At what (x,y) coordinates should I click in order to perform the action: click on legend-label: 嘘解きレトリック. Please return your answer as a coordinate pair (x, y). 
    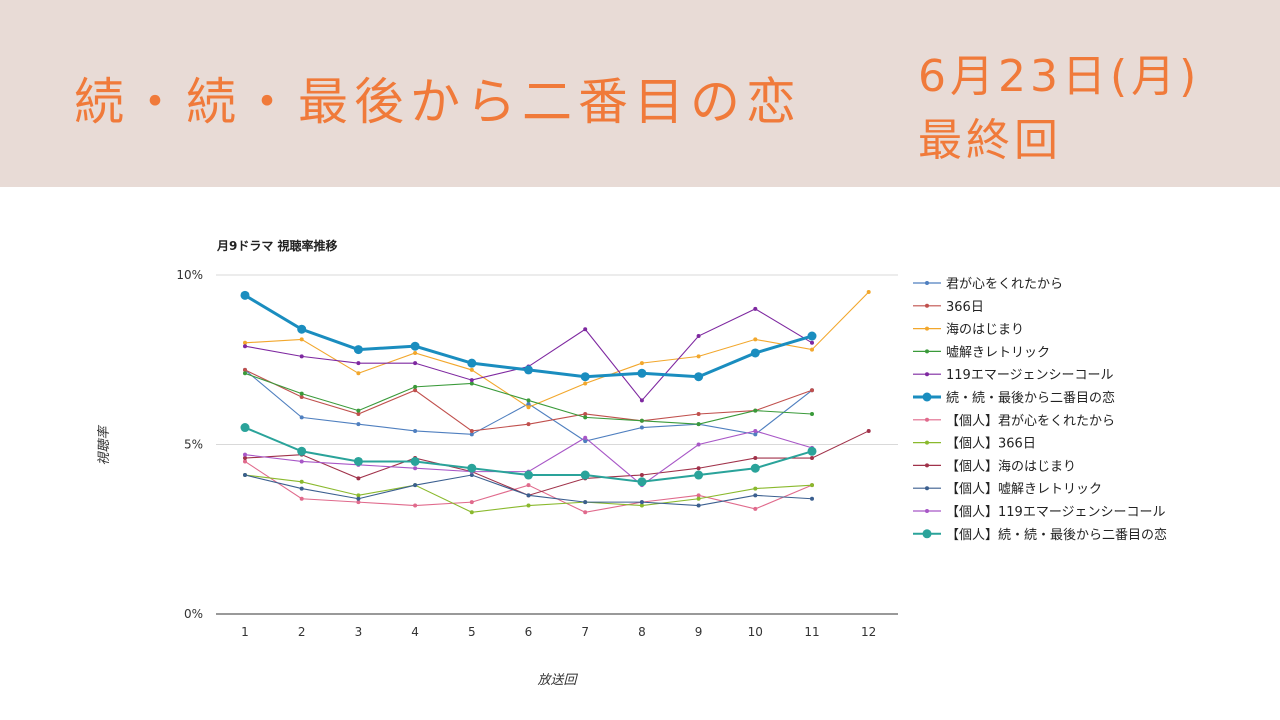
    Looking at the image, I should click on (998, 352).